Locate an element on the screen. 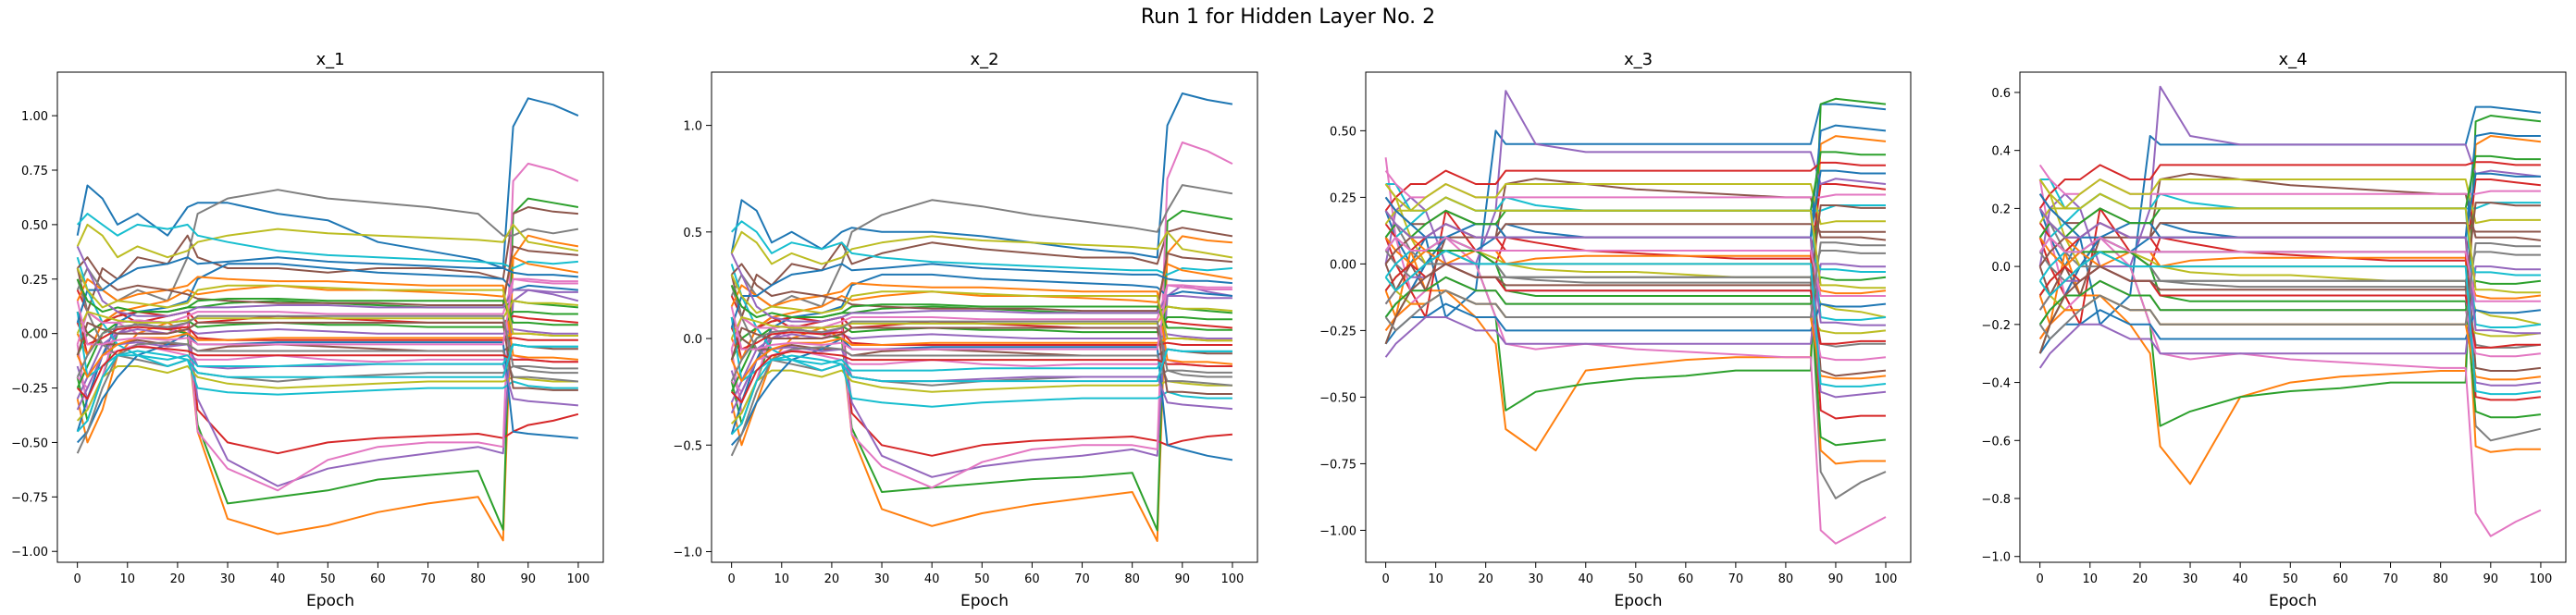 Image resolution: width=2576 pixels, height=615 pixels. y-tick-label: 0.00 is located at coordinates (1343, 265).